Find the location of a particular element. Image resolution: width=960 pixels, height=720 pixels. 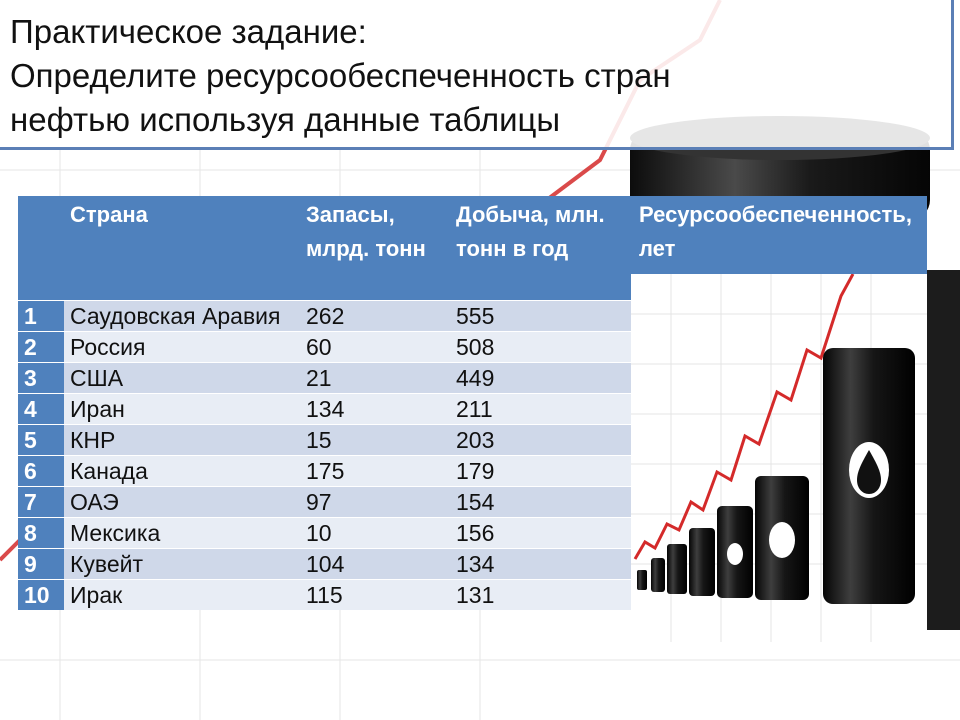

title-line-3: нефтью используя данные таблицы is located at coordinates (285, 119).